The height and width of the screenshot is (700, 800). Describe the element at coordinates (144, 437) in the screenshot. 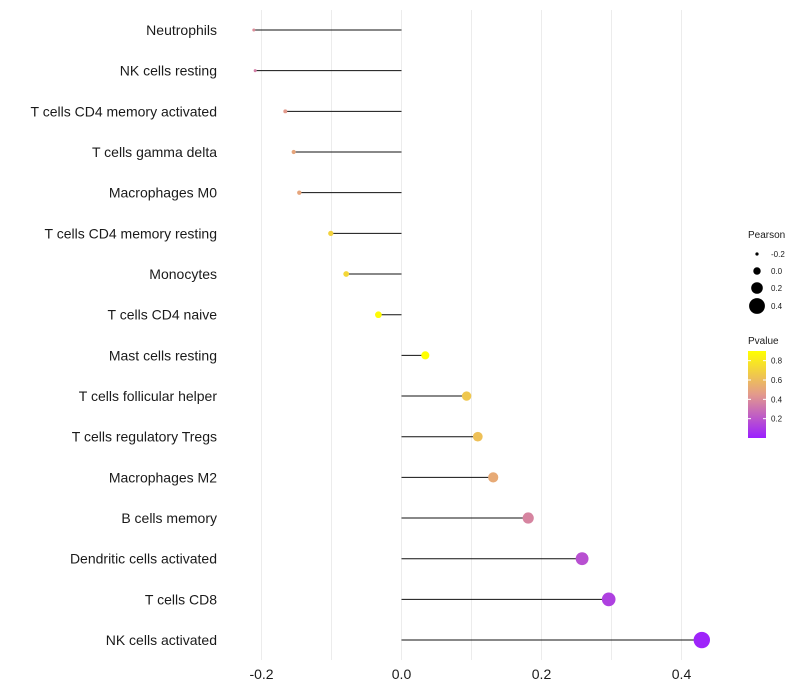

I see `category-label: T cells regulatory Tregs` at that location.